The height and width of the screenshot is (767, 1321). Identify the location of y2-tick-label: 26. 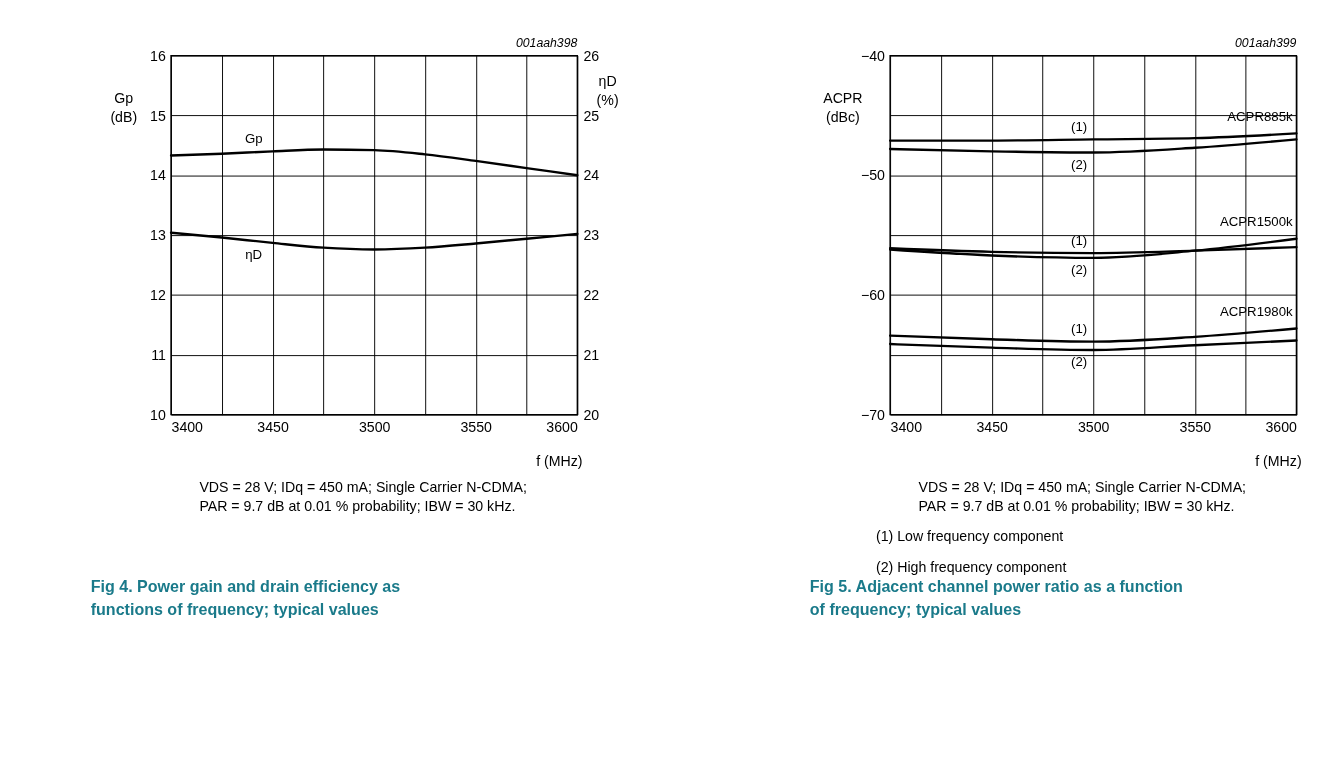
(591, 55).